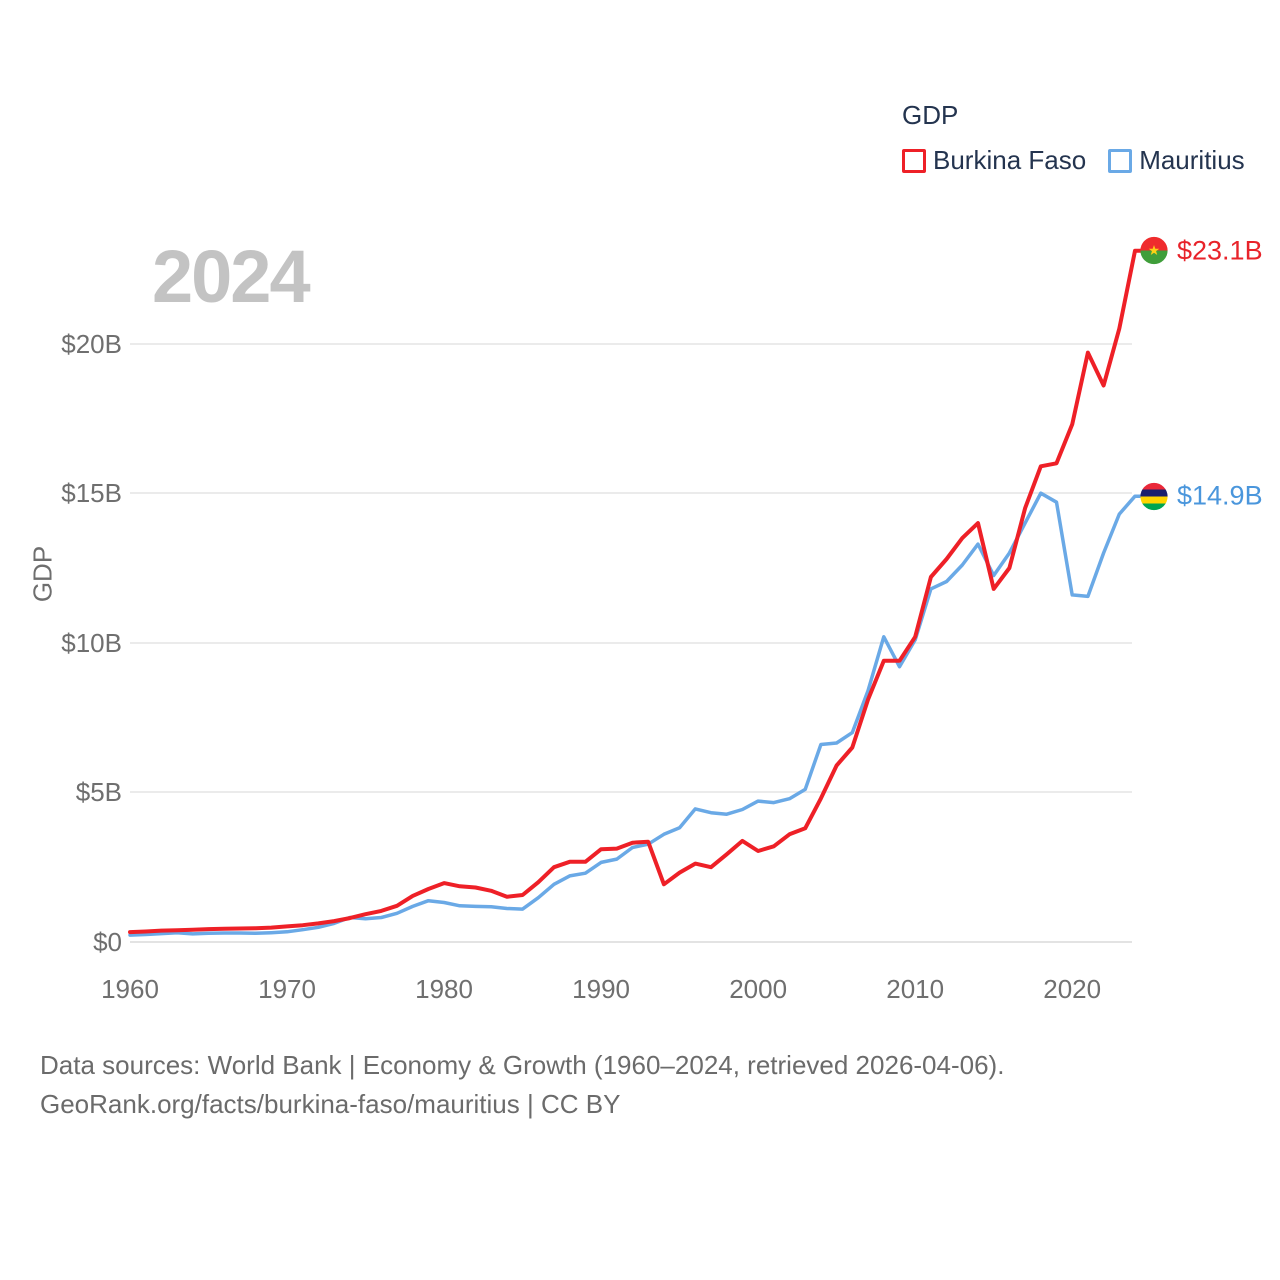 This screenshot has width=1280, height=1280. I want to click on burkina-faso-end-value: $23.1B, so click(1220, 250).